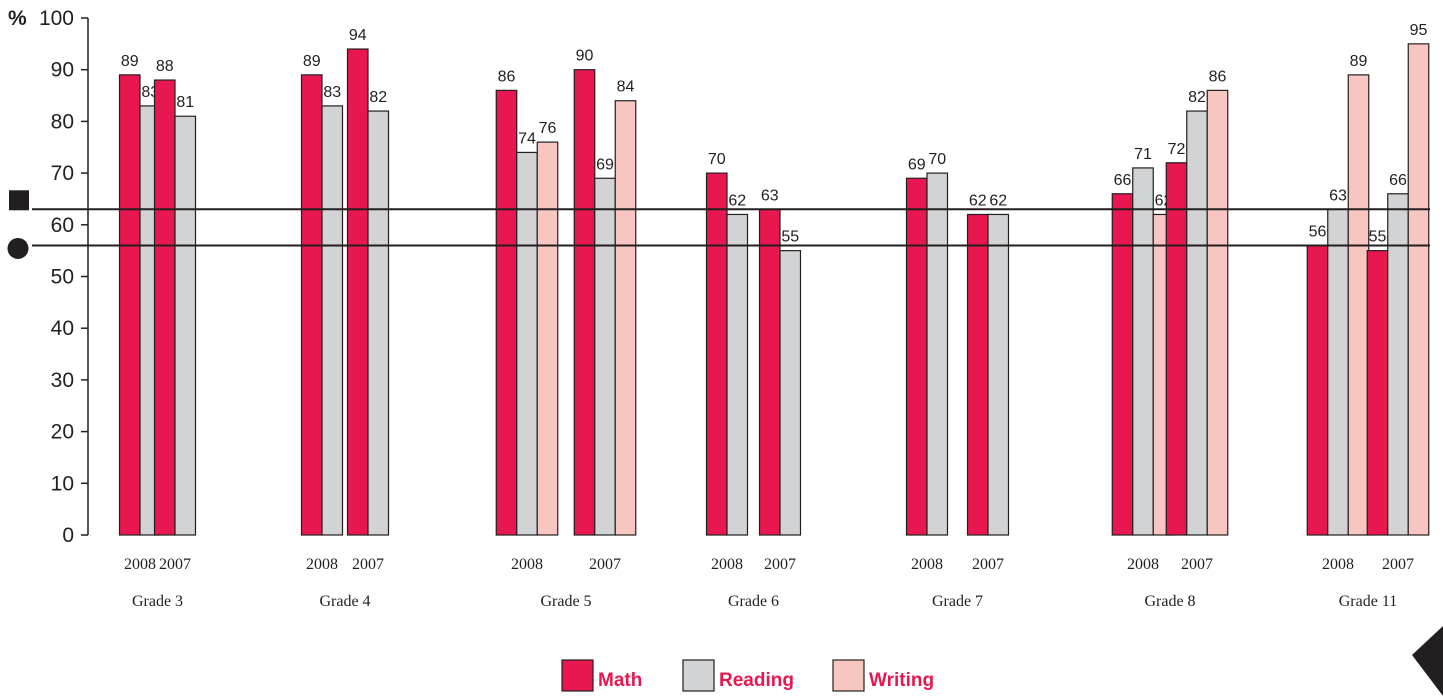 The image size is (1443, 696). What do you see at coordinates (165, 66) in the screenshot?
I see `bar-value-label: 88` at bounding box center [165, 66].